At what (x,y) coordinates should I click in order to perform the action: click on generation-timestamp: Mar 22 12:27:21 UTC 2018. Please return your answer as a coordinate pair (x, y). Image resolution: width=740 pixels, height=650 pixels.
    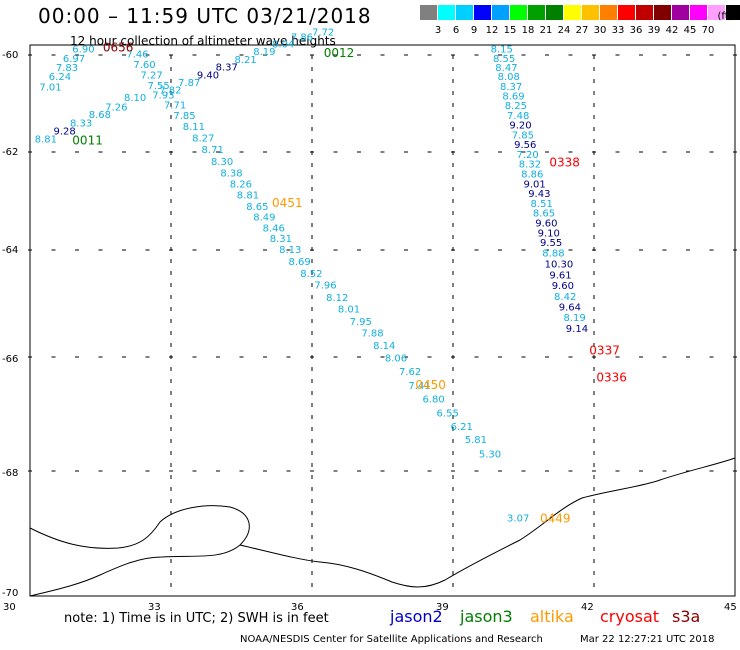
    Looking at the image, I should click on (647, 639).